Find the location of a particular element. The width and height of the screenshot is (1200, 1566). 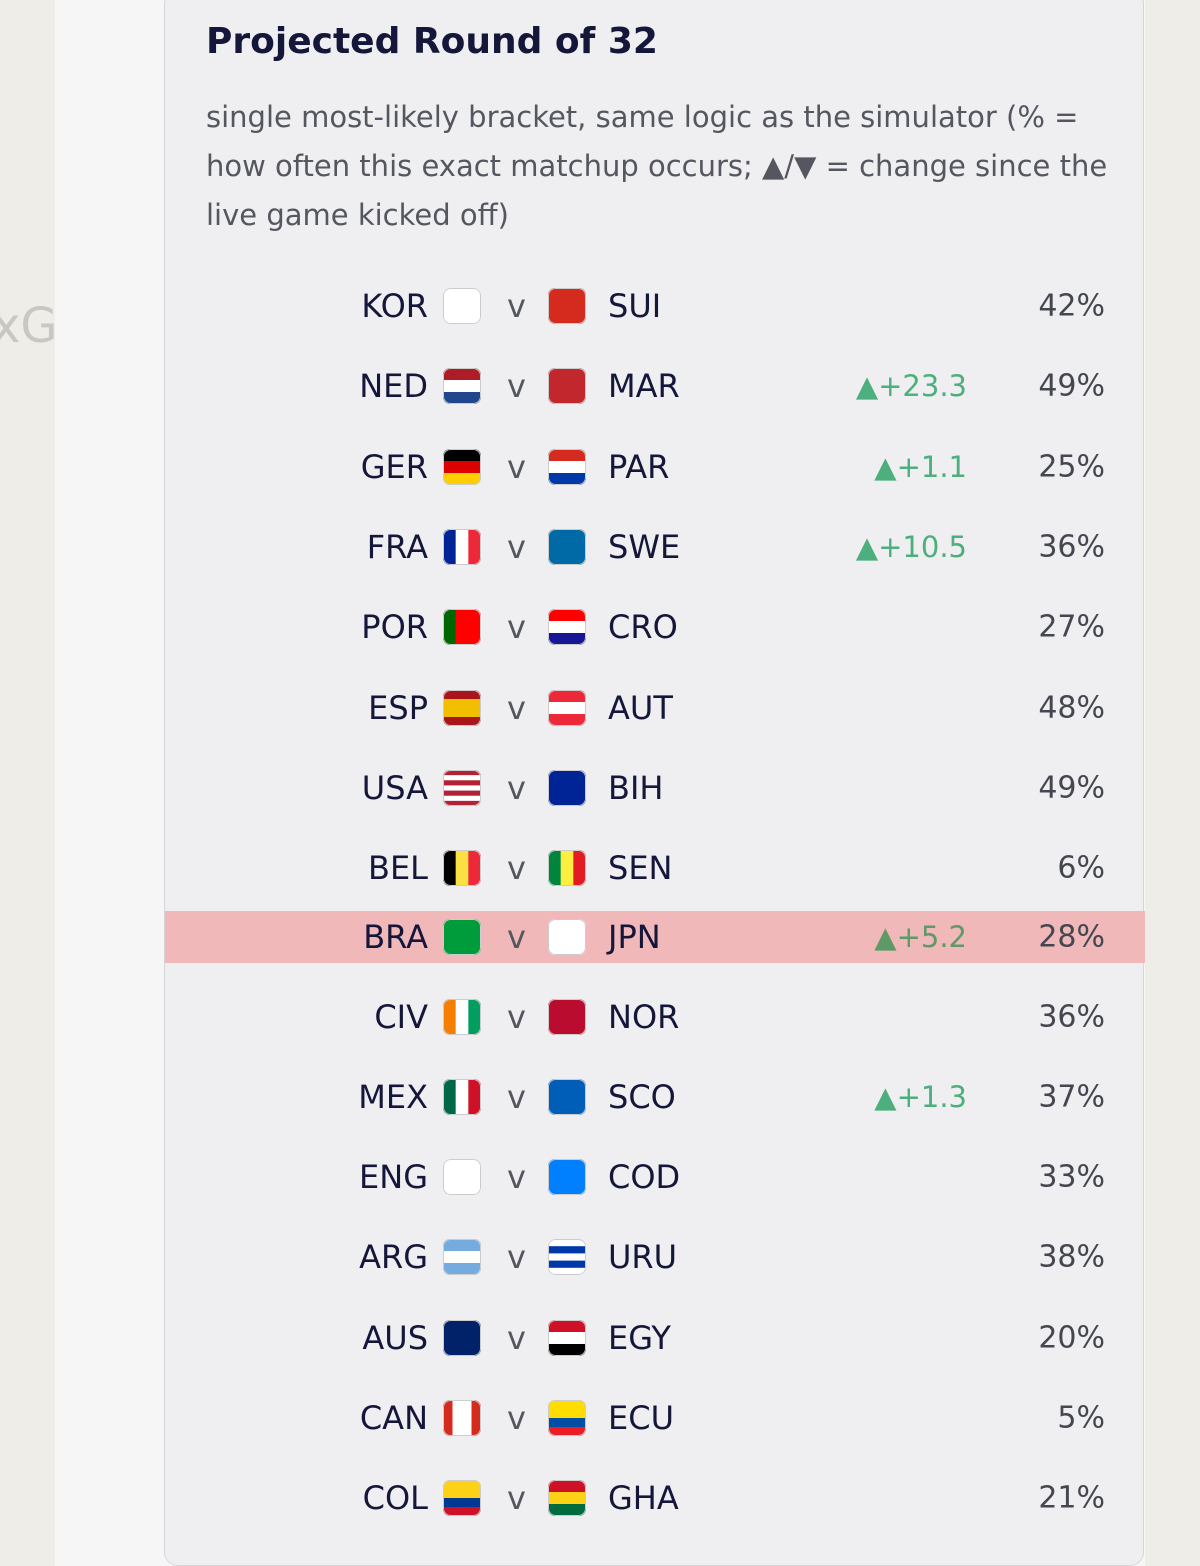

probability: 37% is located at coordinates (1071, 1097).